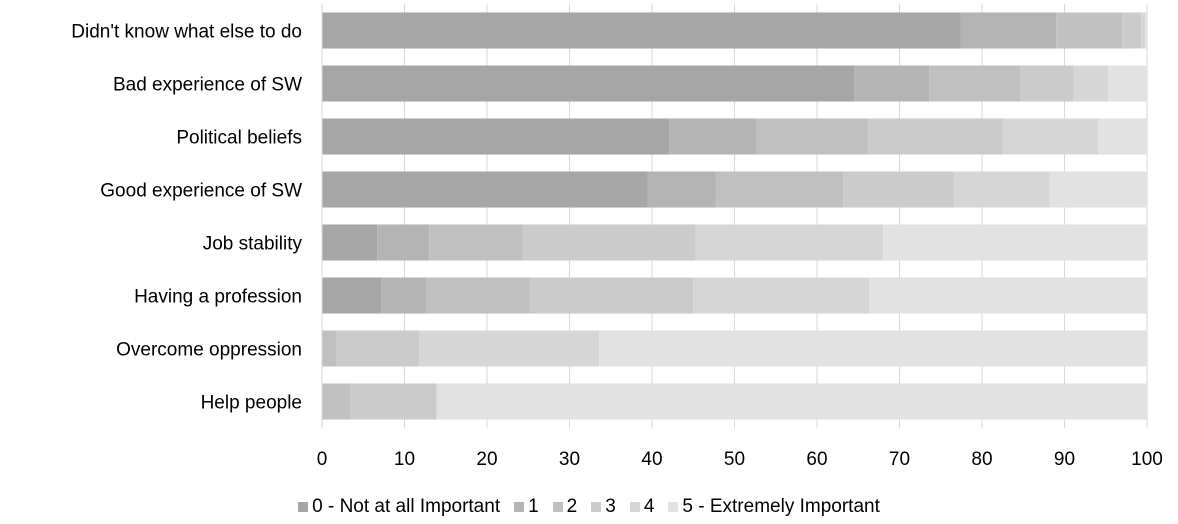  I want to click on legend-item: 0 - Not at all Important, so click(399, 507).